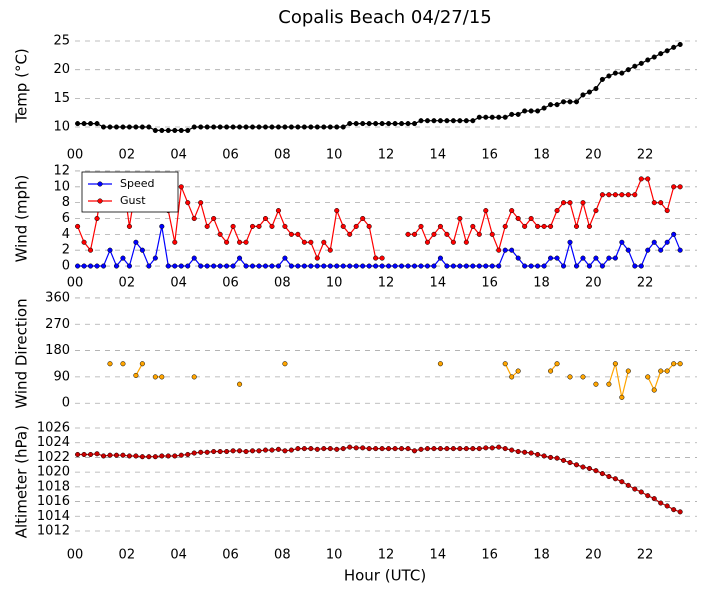  What do you see at coordinates (57, 297) in the screenshot?
I see `y-tick-label: 360` at bounding box center [57, 297].